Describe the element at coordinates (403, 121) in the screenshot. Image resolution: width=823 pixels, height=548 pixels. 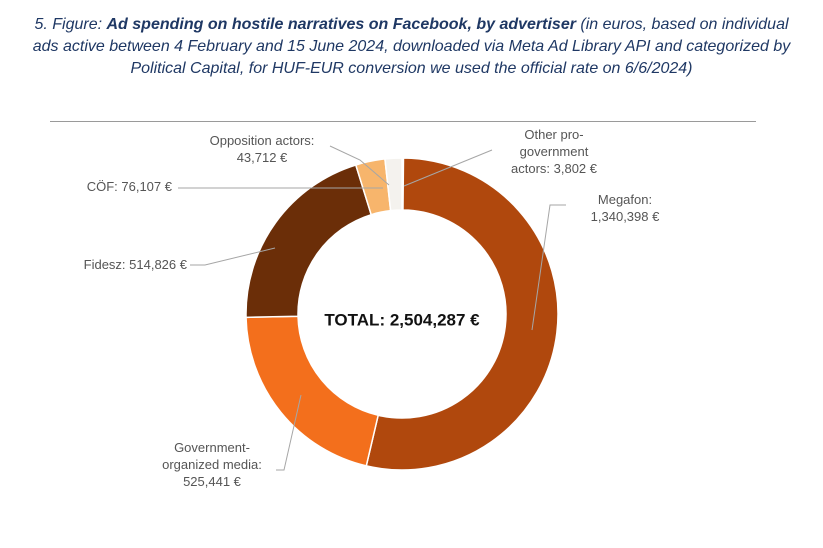
I see `caption-divider` at that location.